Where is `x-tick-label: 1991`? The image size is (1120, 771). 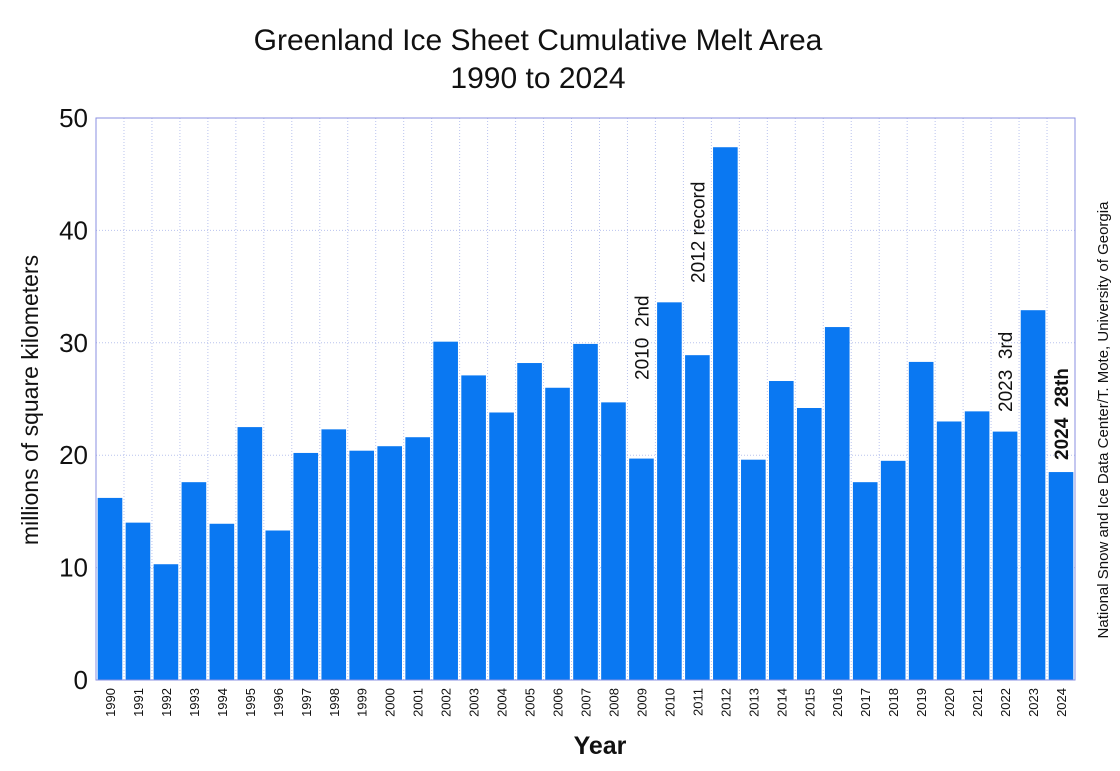 x-tick-label: 1991 is located at coordinates (138, 702).